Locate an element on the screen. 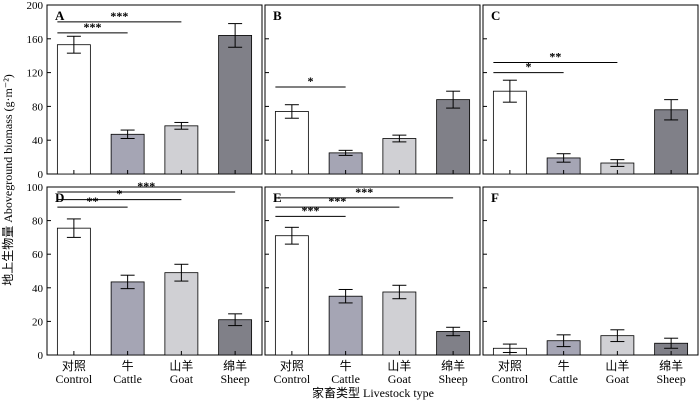 This screenshot has height=409, width=700. y-tick-label: 120 is located at coordinates (35, 74).